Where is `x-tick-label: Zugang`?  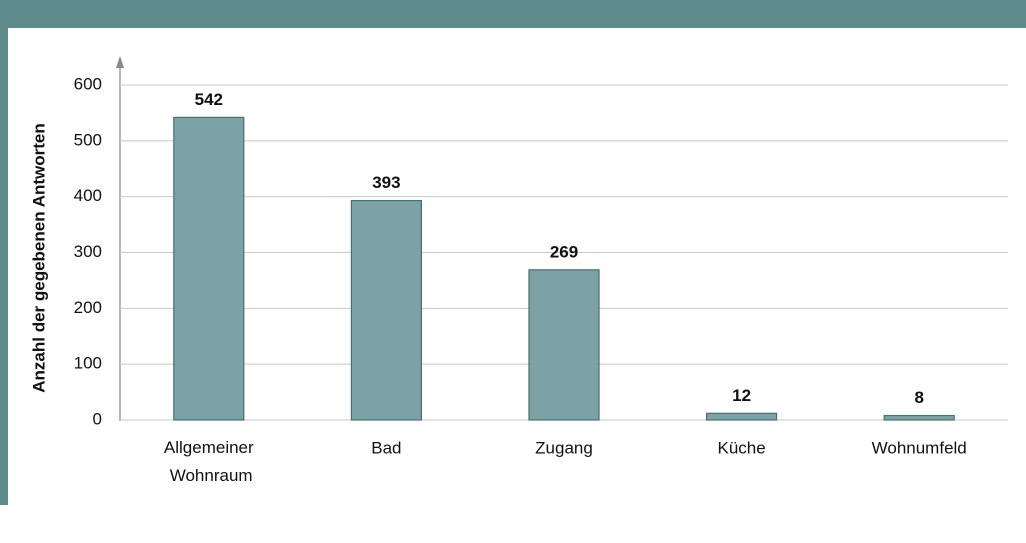
x-tick-label: Zugang is located at coordinates (564, 447).